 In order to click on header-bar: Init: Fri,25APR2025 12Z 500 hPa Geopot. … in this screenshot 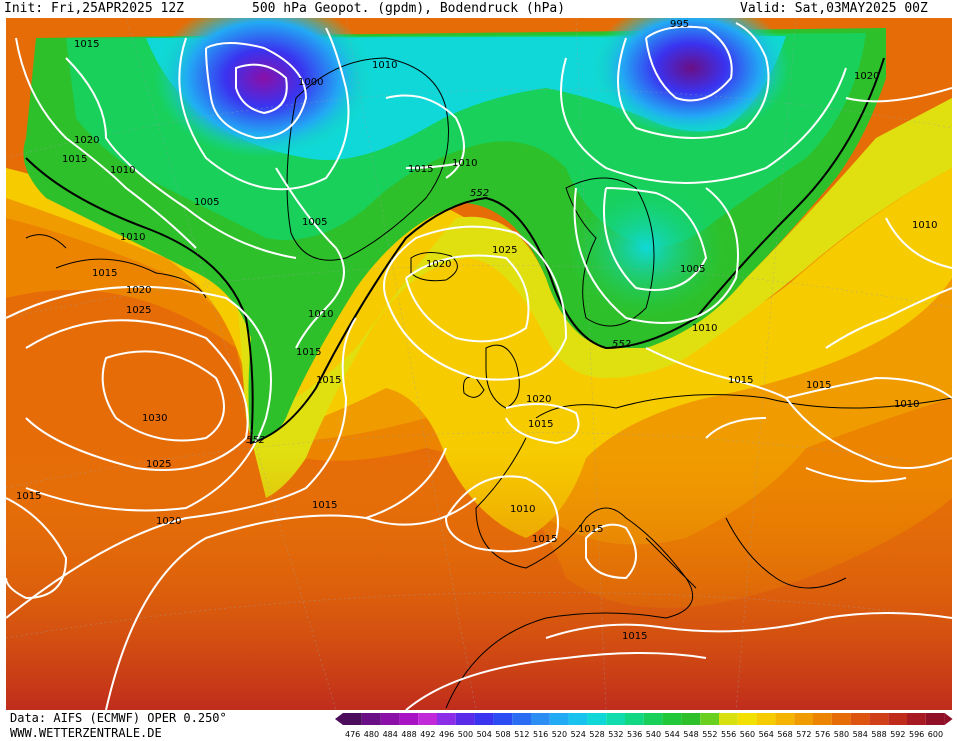, I will do `click(479, 9)`.